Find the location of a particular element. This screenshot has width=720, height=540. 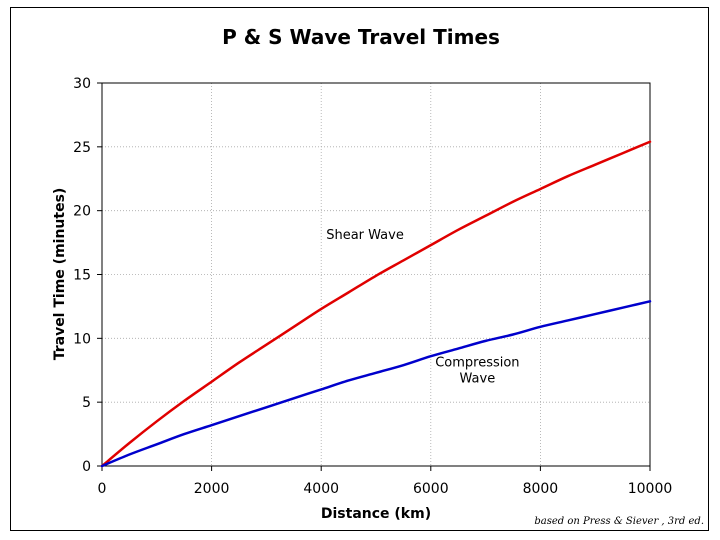

annotation-line: Compression is located at coordinates (477, 362).